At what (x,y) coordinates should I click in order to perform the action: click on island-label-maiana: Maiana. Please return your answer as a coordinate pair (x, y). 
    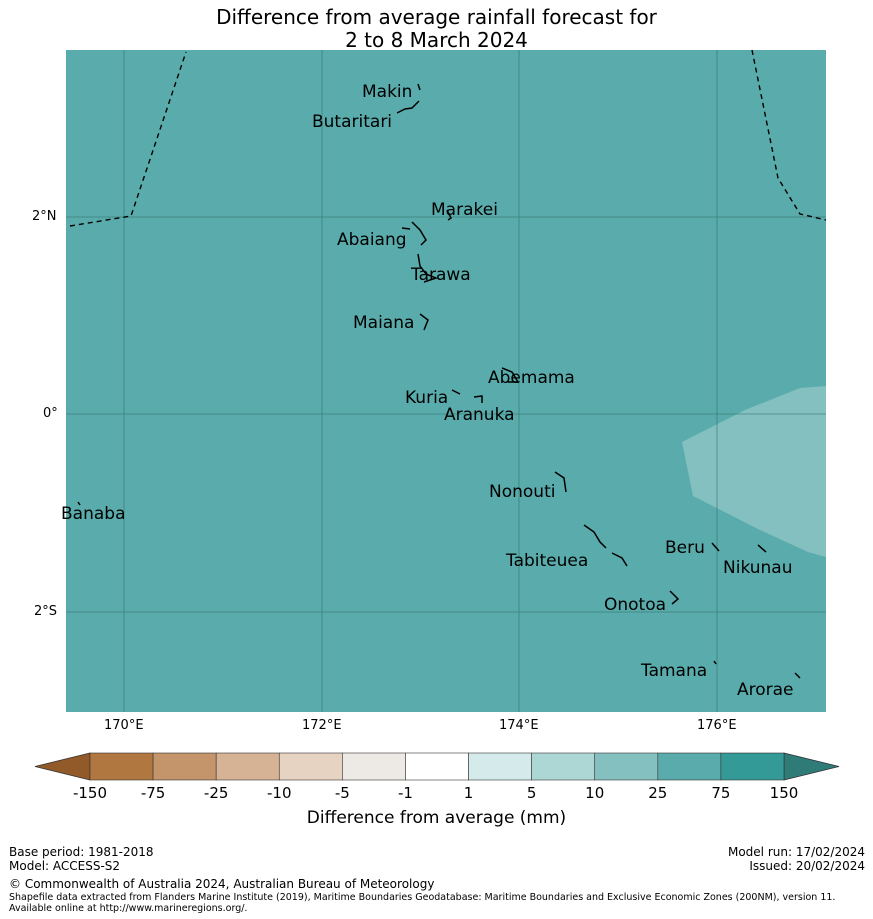
    Looking at the image, I should click on (383, 323).